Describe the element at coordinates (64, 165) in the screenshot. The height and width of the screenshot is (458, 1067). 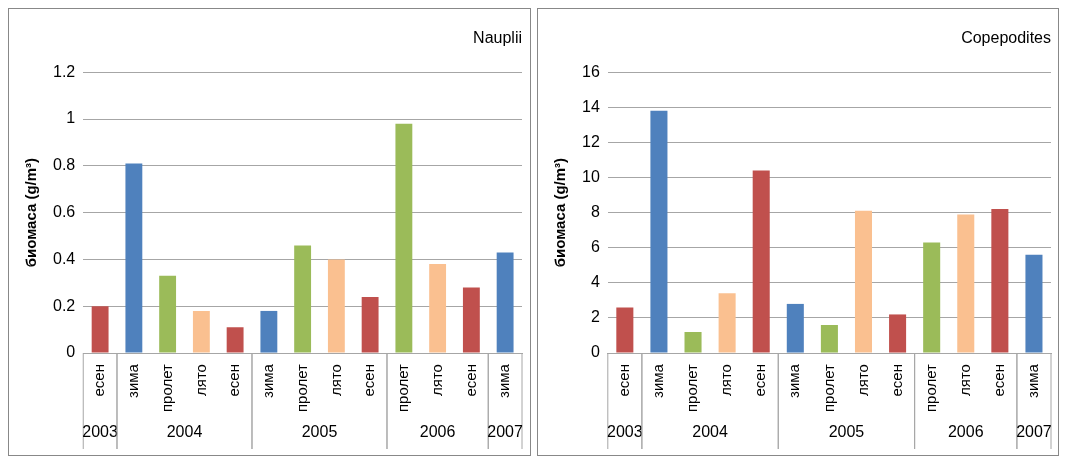
I see `y-tick-label: 0.8` at that location.